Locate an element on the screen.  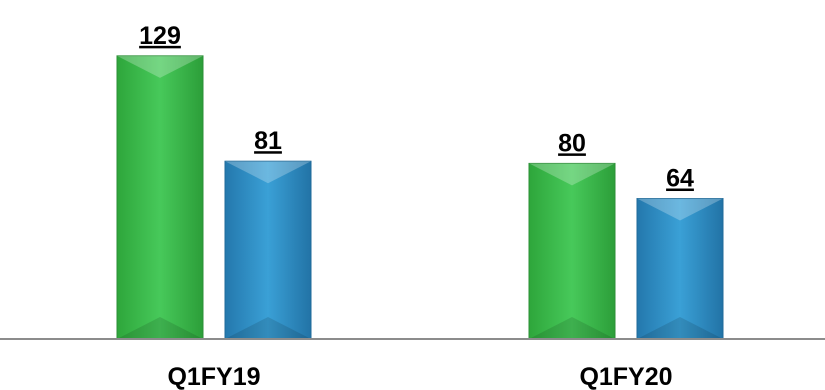
data-label-Q1FY19-blue: 81 is located at coordinates (268, 141).